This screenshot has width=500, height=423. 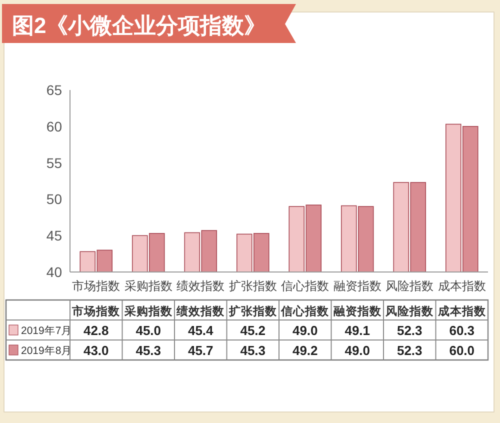 What do you see at coordinates (96, 330) in the screenshot?
I see `data-label: 42.8` at bounding box center [96, 330].